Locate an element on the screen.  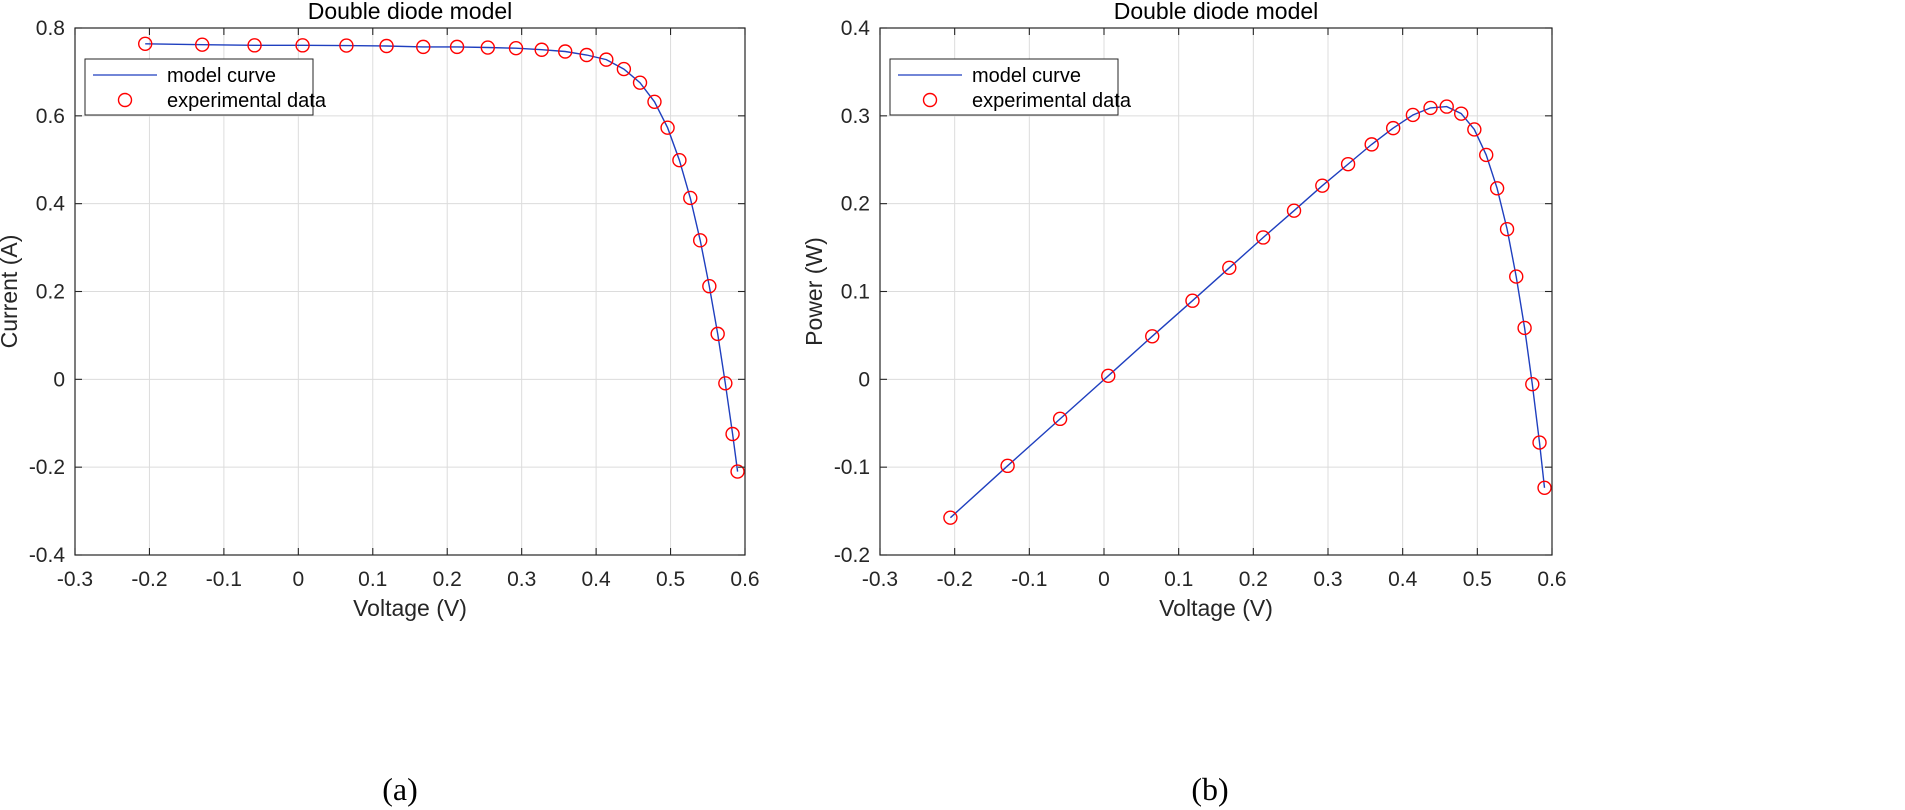
y-tick-label: 0.3 is located at coordinates (855, 116).